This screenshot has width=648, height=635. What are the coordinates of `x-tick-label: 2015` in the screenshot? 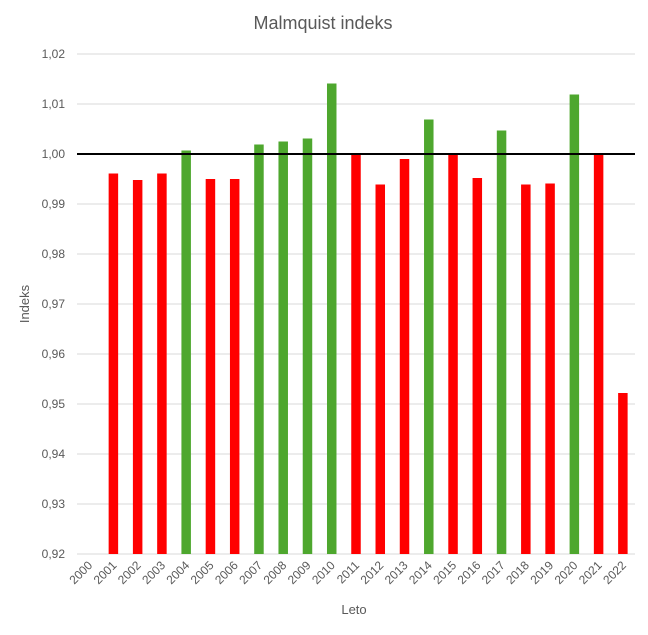 It's located at (444, 572).